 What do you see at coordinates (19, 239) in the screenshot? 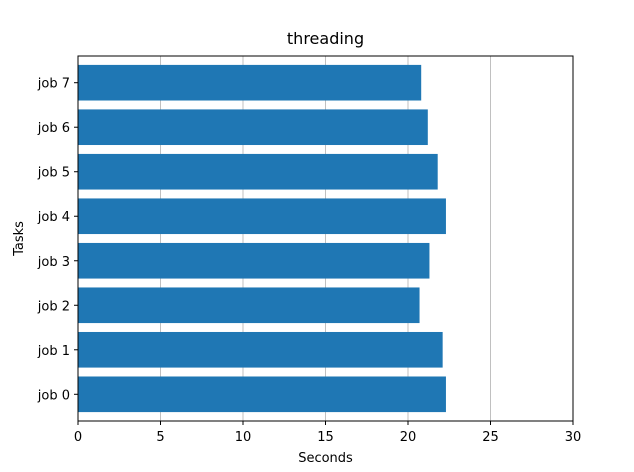
I see `y-axis-label: Tasks` at bounding box center [19, 239].